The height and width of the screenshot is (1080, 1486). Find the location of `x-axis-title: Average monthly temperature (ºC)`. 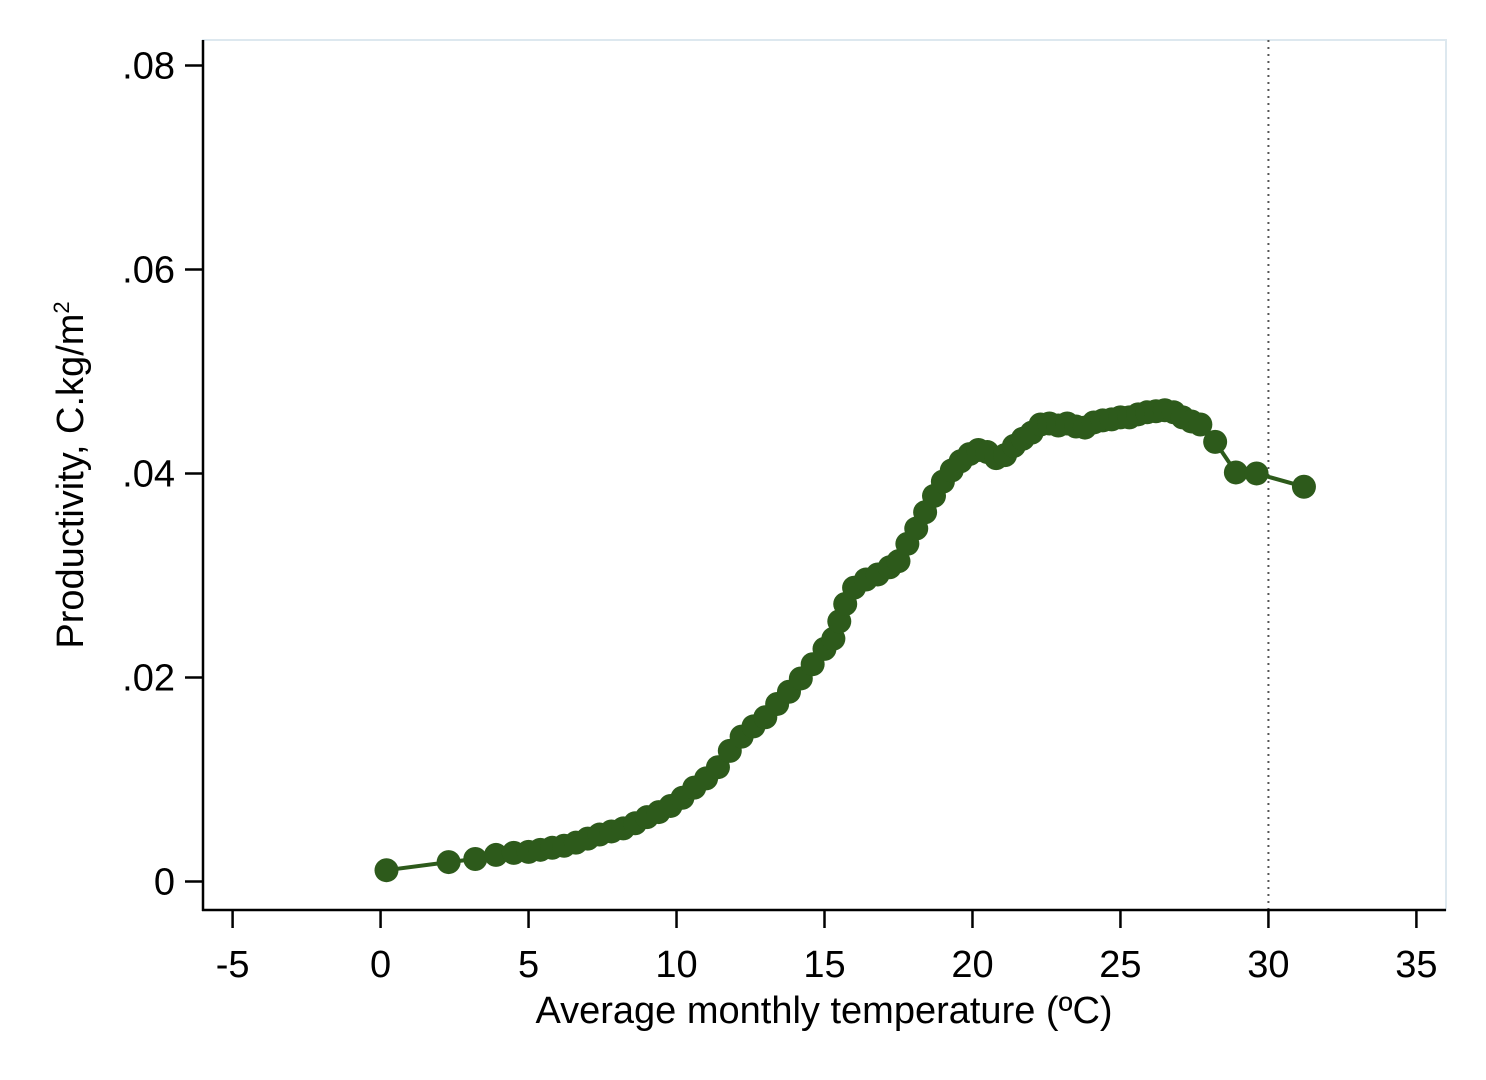

x-axis-title: Average monthly temperature (ºC) is located at coordinates (823, 1011).